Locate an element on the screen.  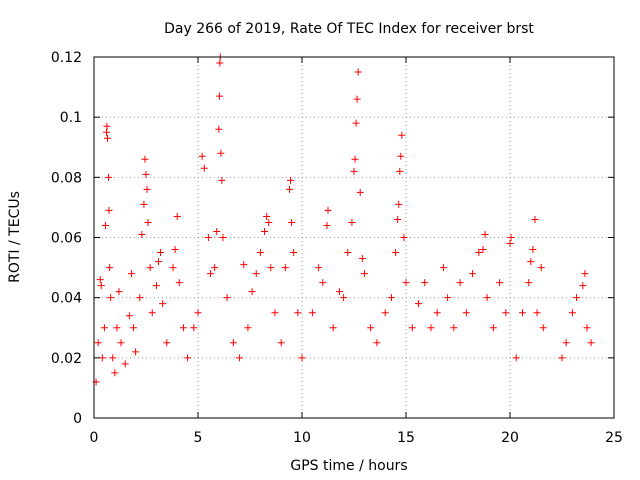
x-tick-label: 5 is located at coordinates (198, 438).